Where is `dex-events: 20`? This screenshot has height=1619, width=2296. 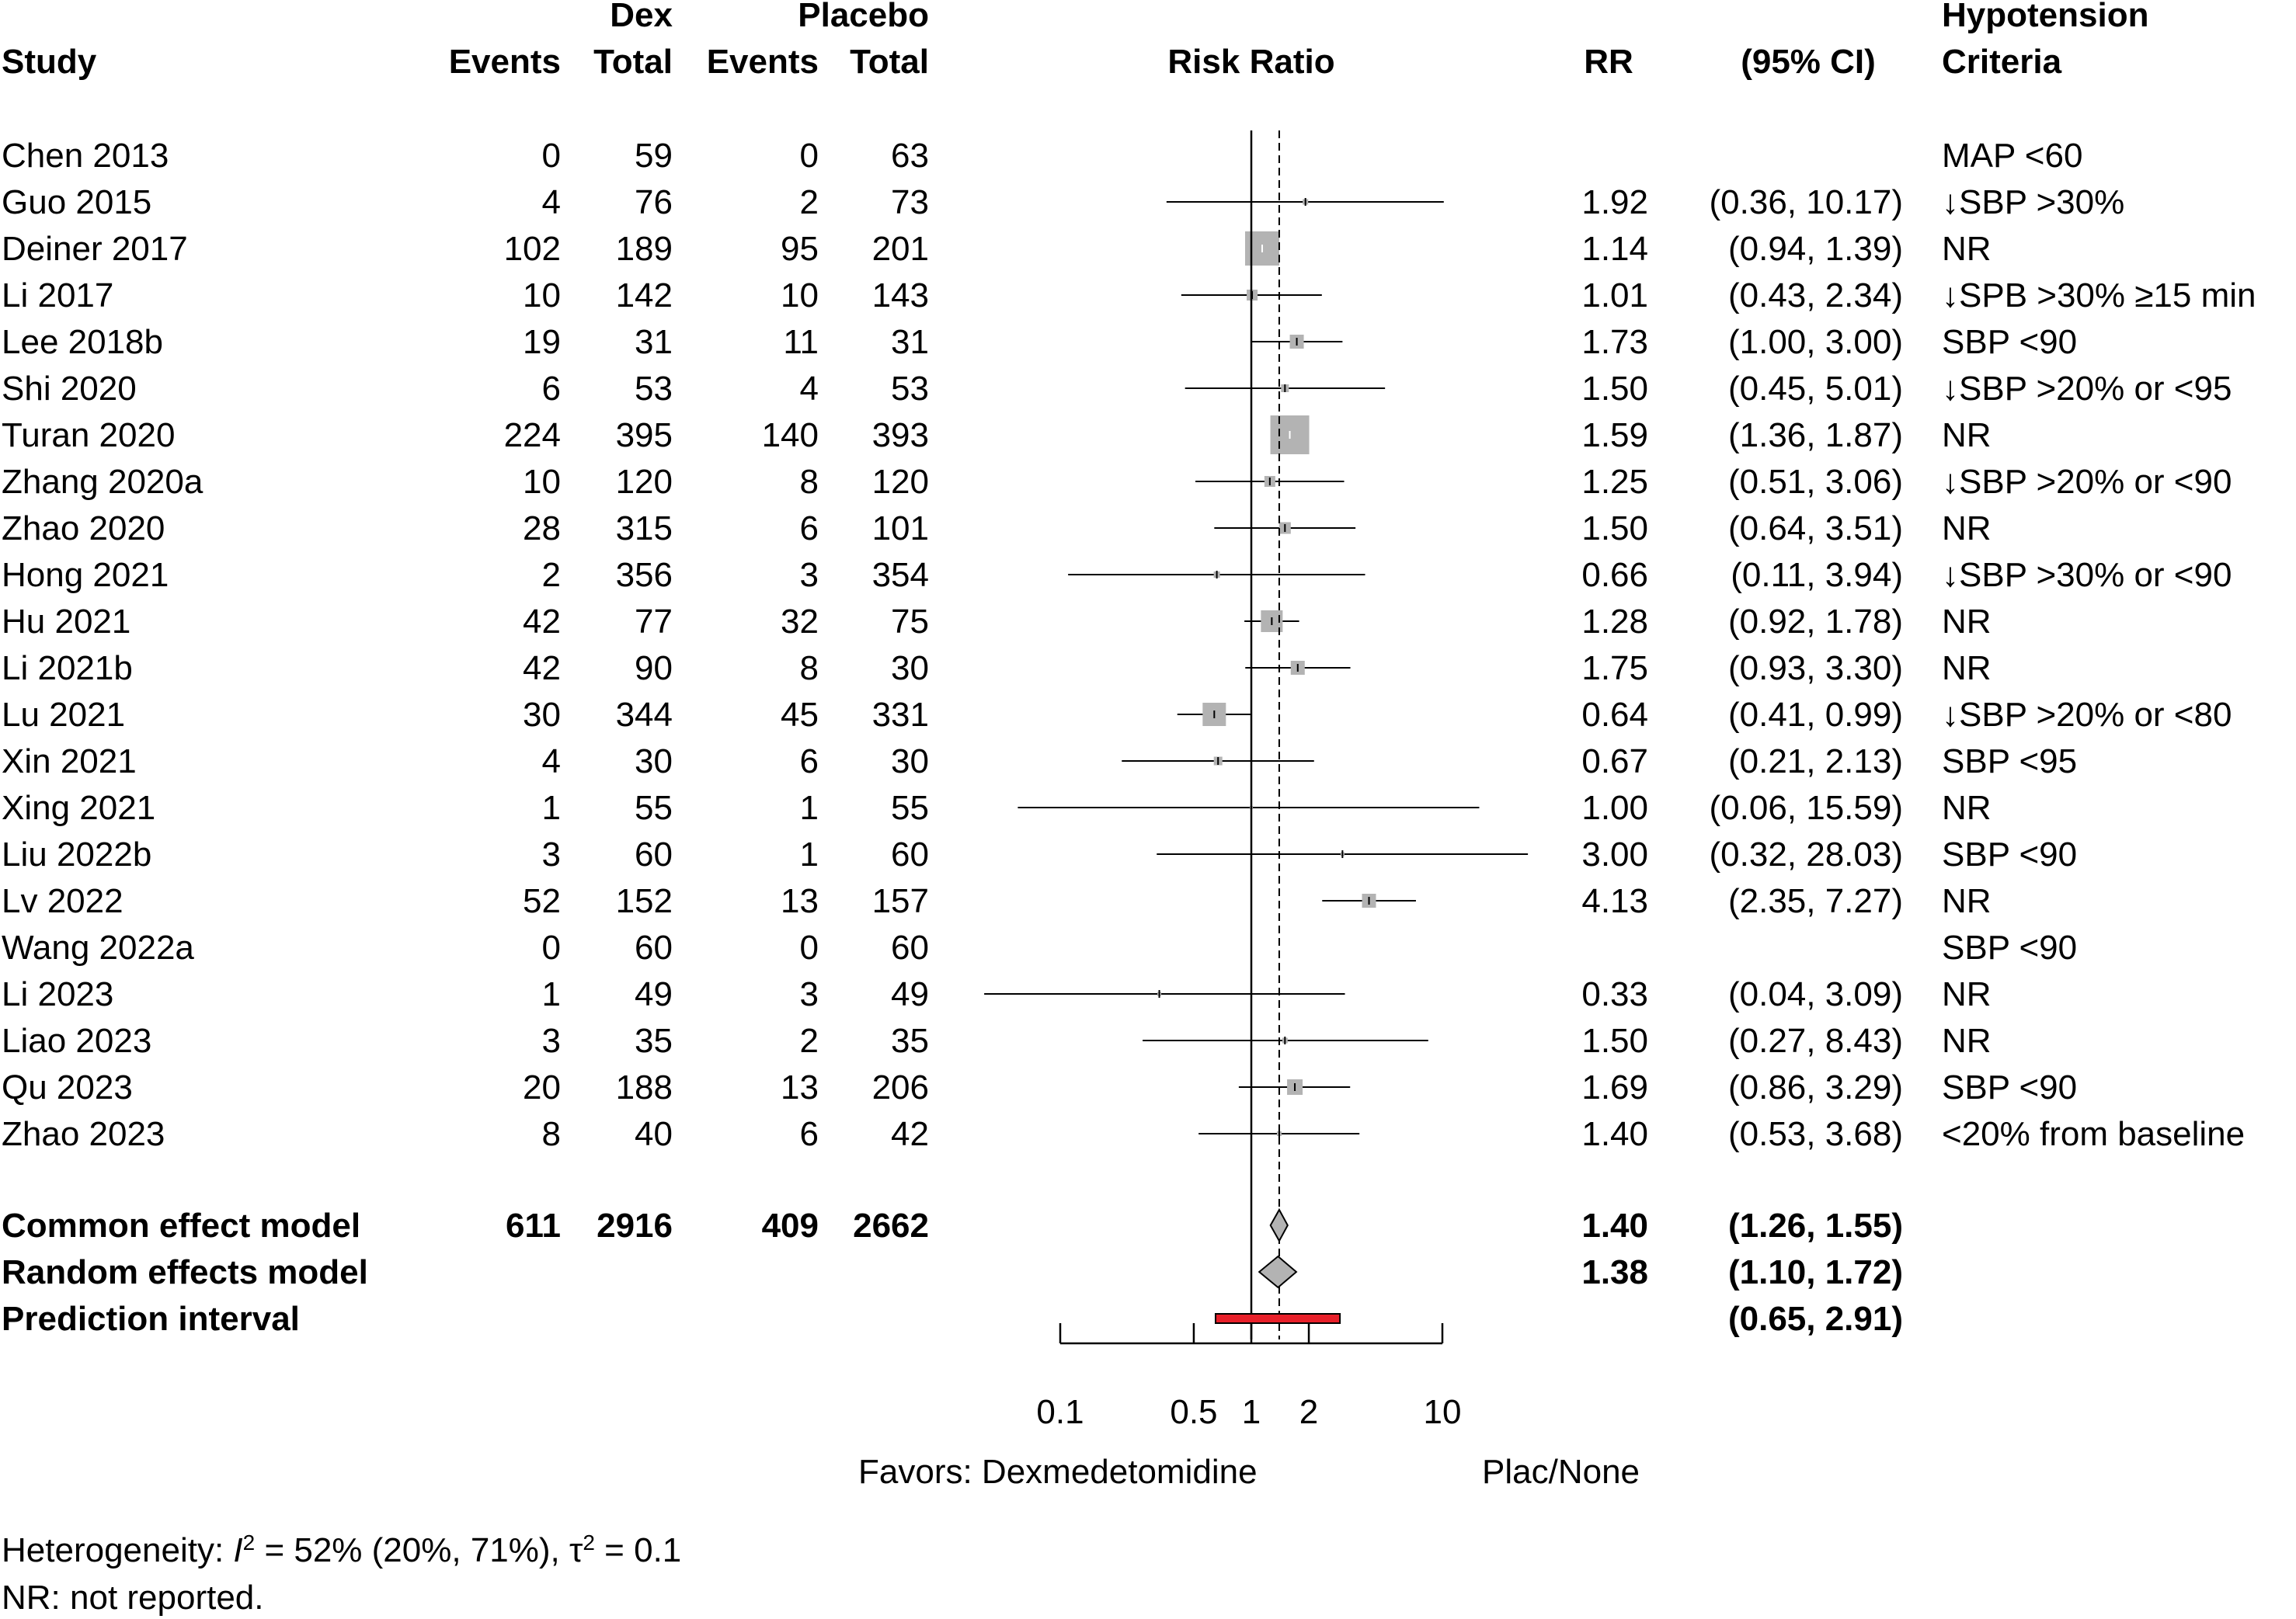 dex-events: 20 is located at coordinates (542, 1087).